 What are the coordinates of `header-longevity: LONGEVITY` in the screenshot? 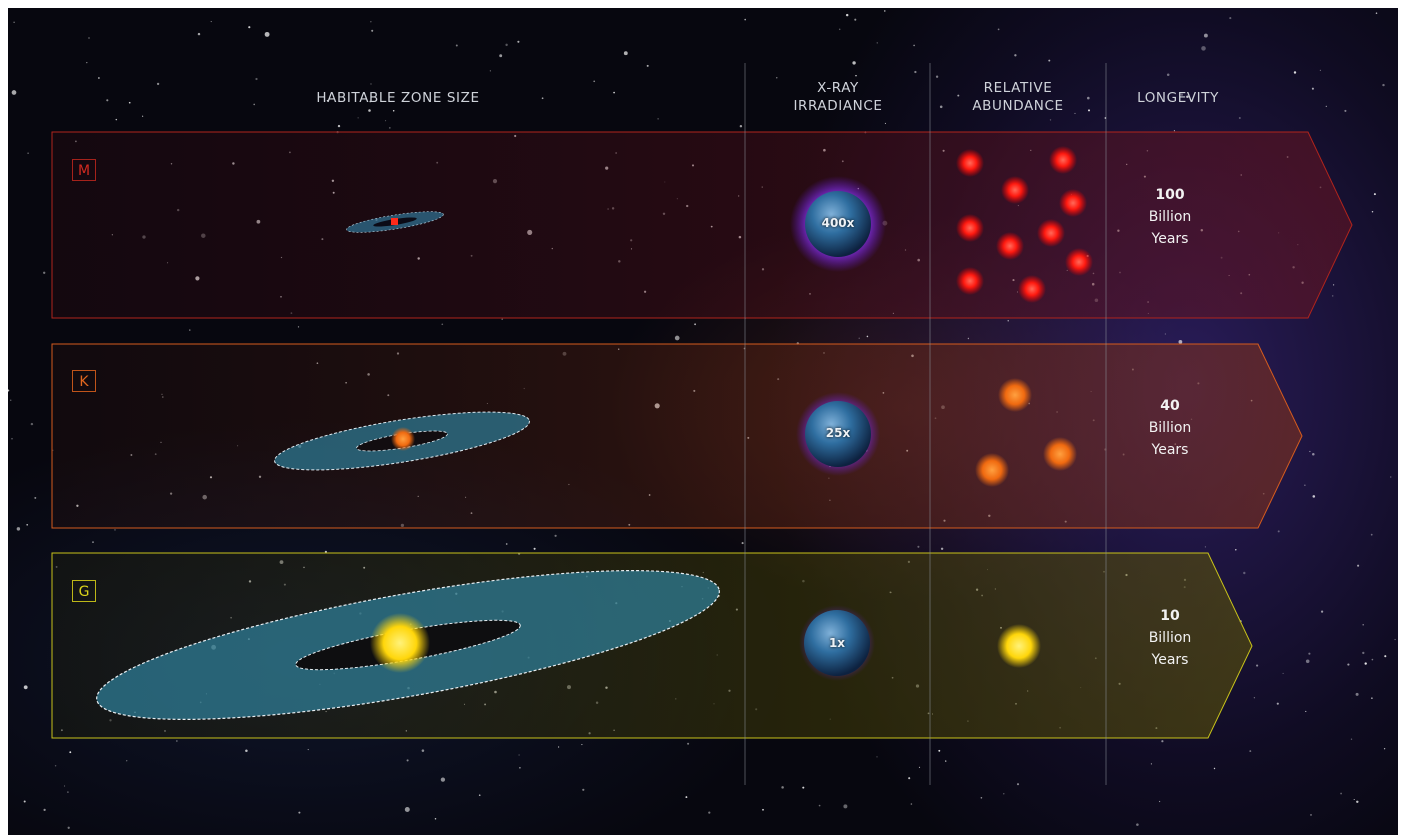 It's located at (1178, 98).